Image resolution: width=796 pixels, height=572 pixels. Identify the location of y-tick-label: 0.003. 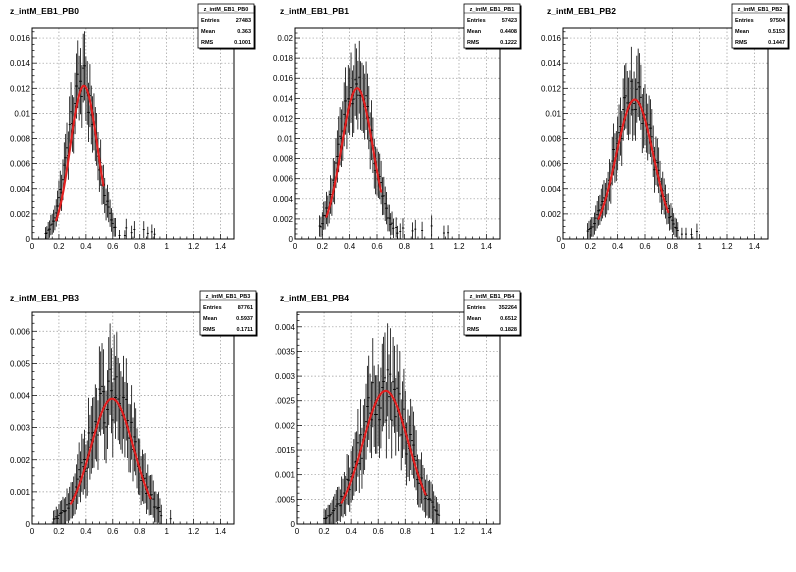
(285, 376).